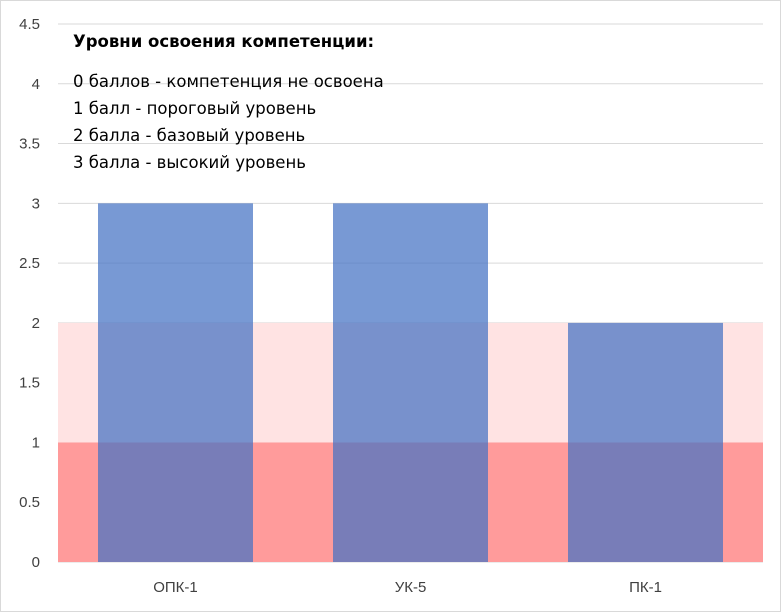 The width and height of the screenshot is (781, 612). What do you see at coordinates (195, 108) in the screenshot?
I see `legend-line-1: 1 балл - пороговый уровень` at bounding box center [195, 108].